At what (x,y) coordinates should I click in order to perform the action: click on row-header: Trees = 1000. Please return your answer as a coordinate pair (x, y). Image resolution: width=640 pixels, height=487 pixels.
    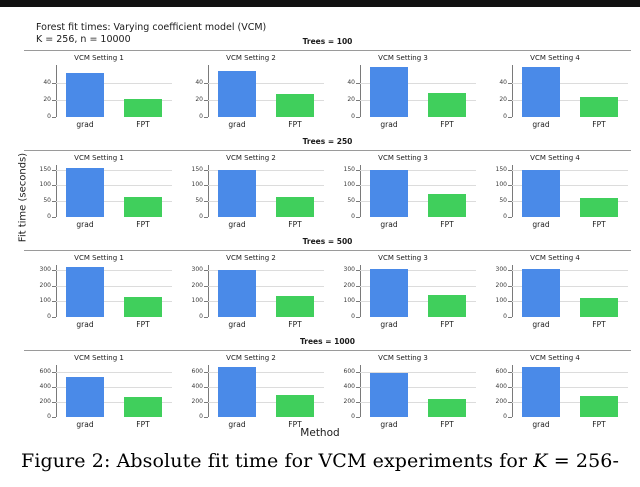
    Looking at the image, I should click on (327, 345).